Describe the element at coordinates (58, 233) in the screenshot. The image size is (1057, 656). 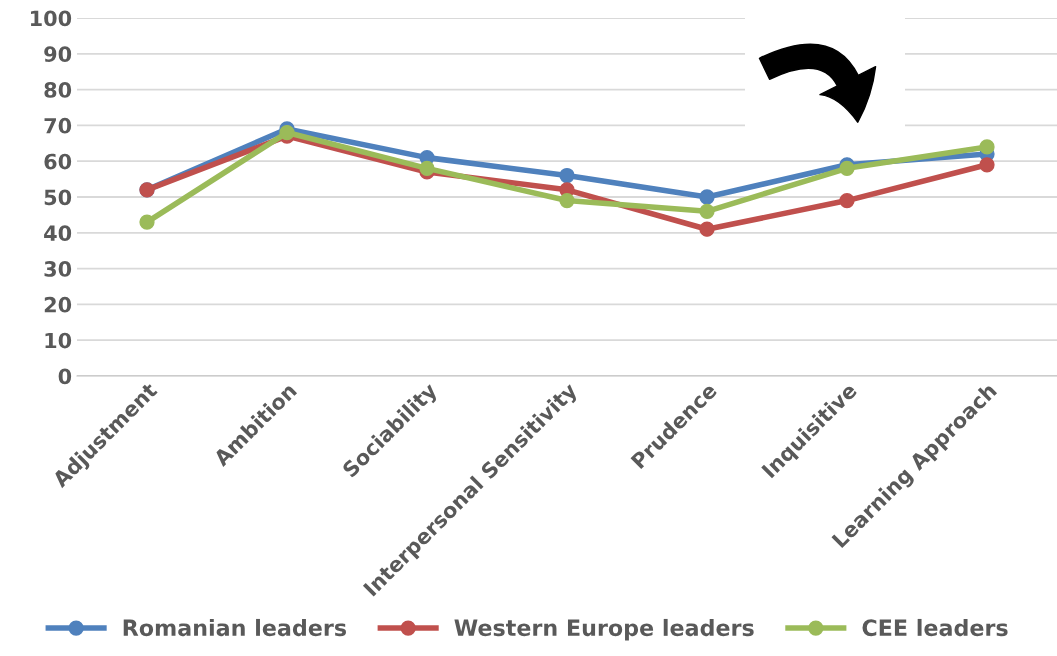
I see `y-tick-label: 40` at that location.